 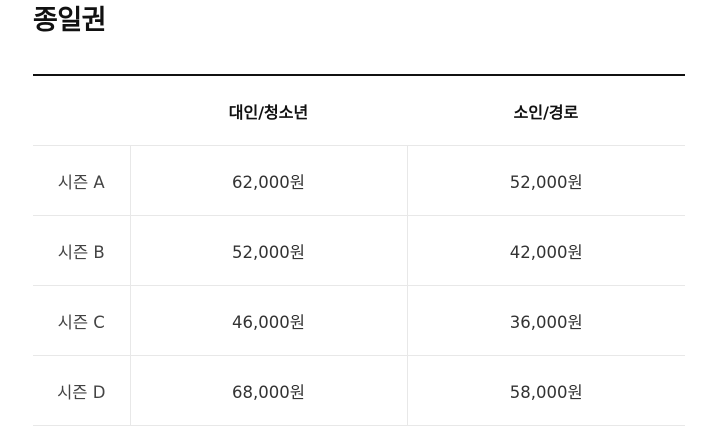 What do you see at coordinates (81, 110) in the screenshot?
I see `header-corner-cell` at bounding box center [81, 110].